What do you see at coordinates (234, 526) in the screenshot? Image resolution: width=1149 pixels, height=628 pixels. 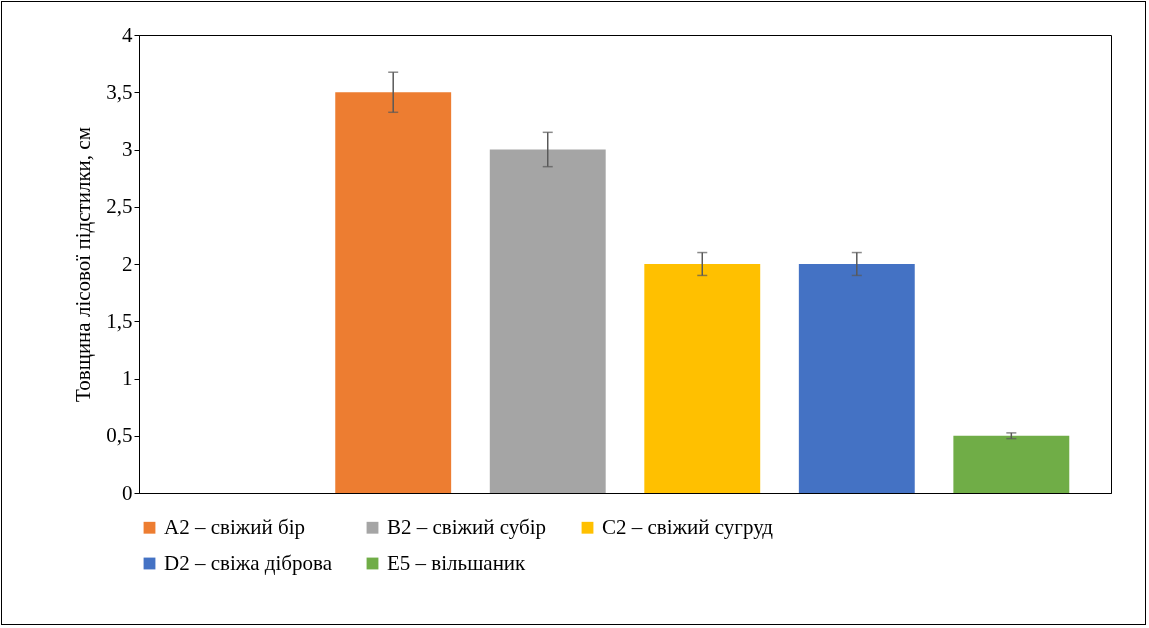 I see `legend-label: A2 – свіжий бір` at bounding box center [234, 526].